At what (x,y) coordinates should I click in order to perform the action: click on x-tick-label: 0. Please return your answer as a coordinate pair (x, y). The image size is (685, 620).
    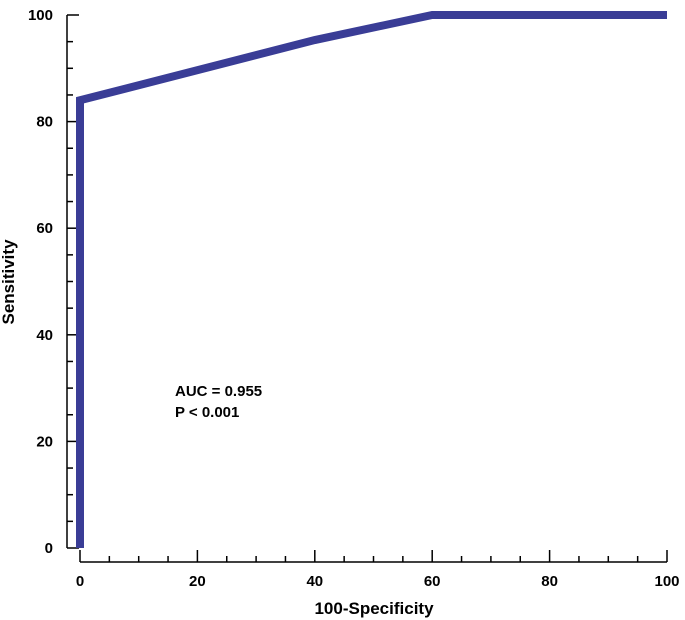
    Looking at the image, I should click on (80, 581).